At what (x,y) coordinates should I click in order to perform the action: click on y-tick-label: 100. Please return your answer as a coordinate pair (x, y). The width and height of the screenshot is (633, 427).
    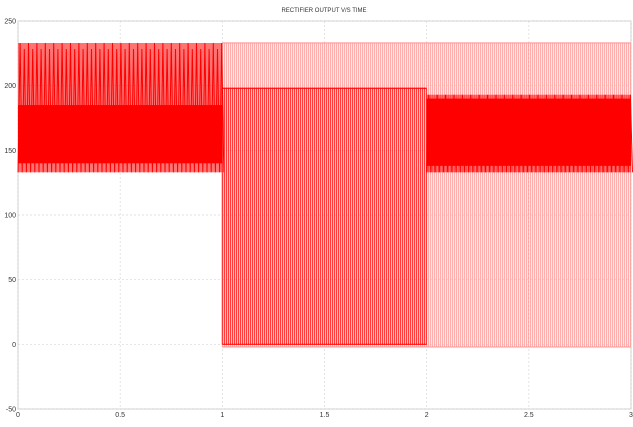
    Looking at the image, I should click on (10, 216).